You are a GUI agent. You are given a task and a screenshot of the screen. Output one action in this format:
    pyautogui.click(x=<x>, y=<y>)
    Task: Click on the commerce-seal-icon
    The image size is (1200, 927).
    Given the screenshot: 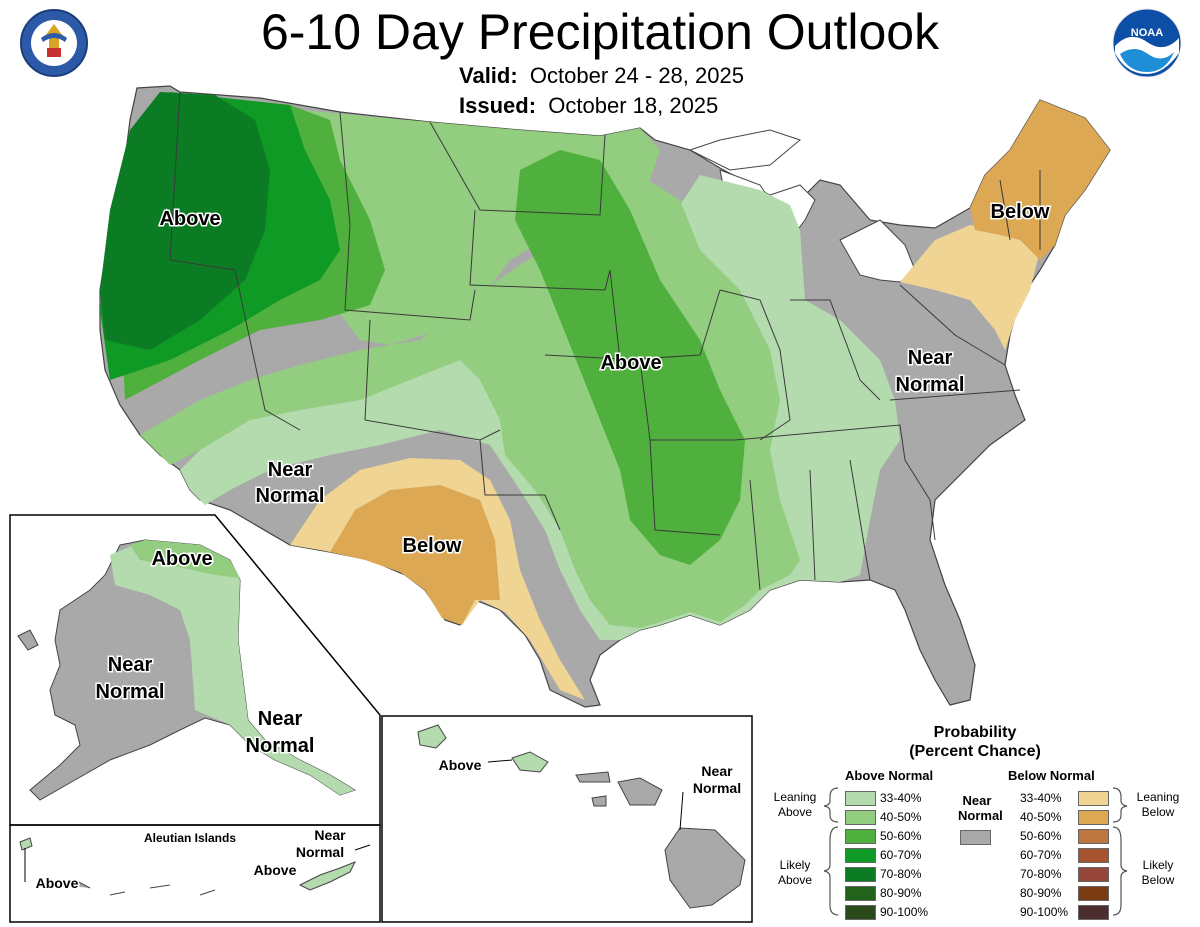 What is the action you would take?
    pyautogui.click(x=54, y=43)
    